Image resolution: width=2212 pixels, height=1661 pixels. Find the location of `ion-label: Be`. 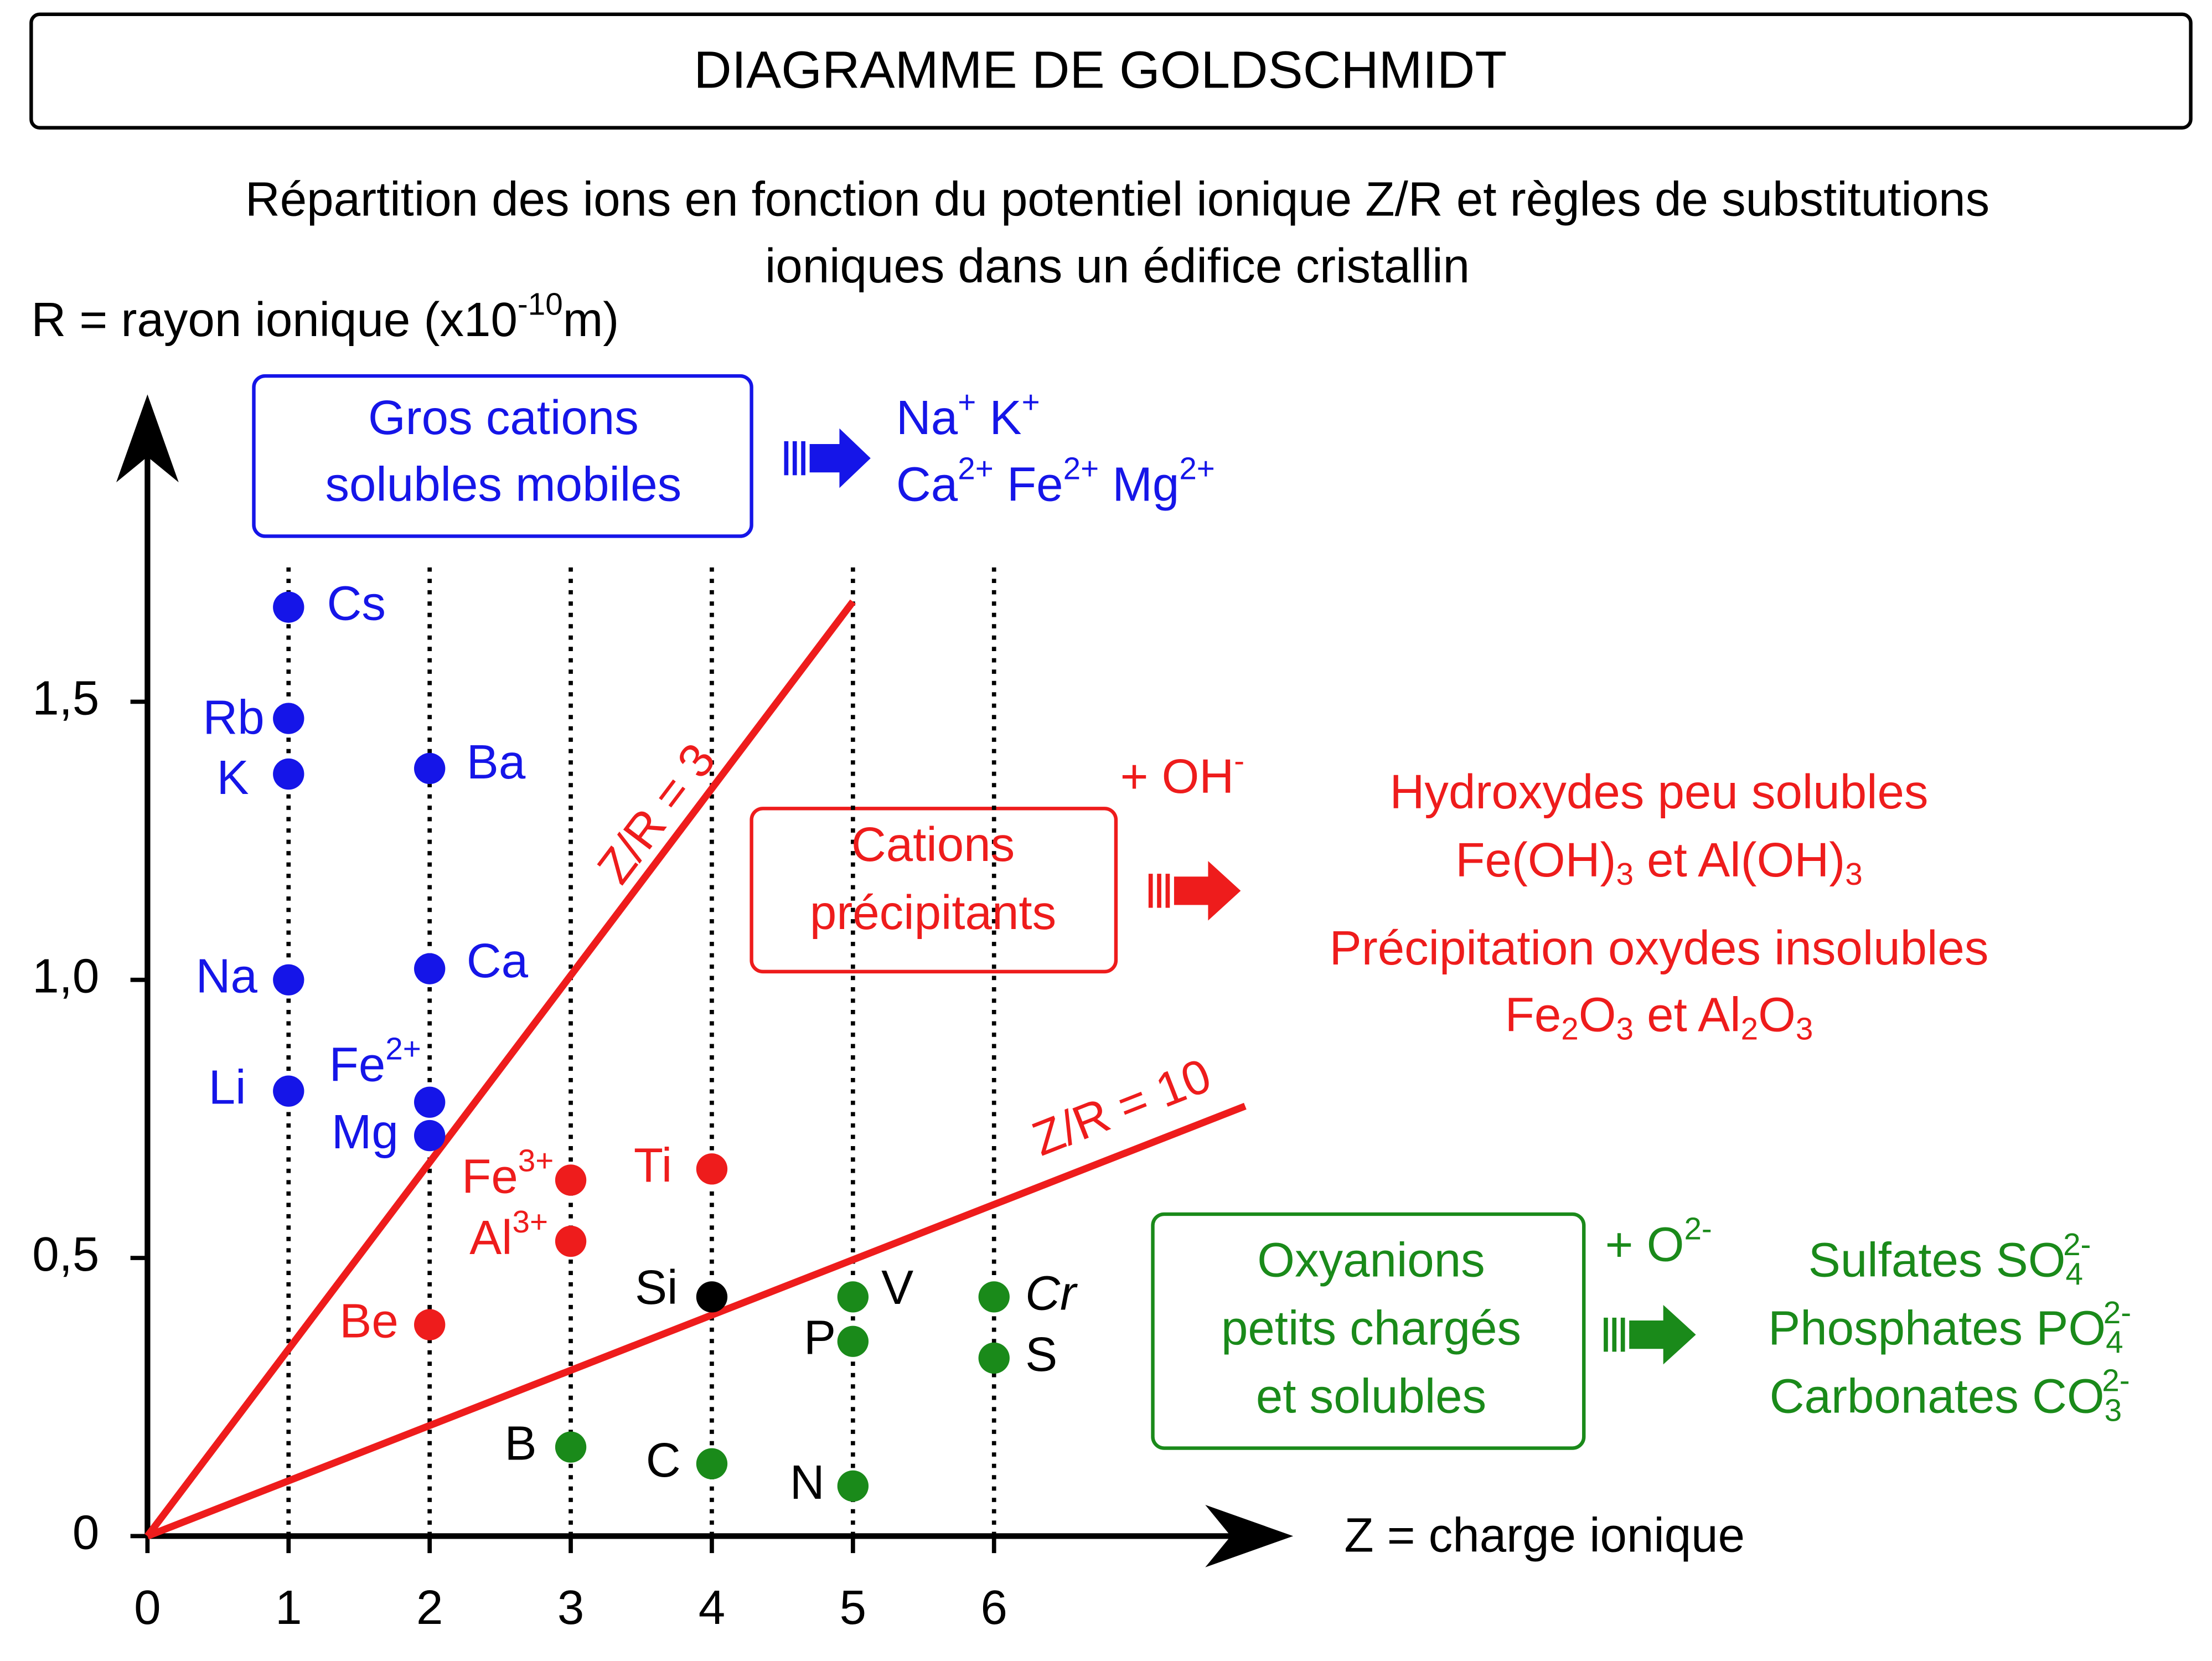

ion-label: Be is located at coordinates (369, 1321).